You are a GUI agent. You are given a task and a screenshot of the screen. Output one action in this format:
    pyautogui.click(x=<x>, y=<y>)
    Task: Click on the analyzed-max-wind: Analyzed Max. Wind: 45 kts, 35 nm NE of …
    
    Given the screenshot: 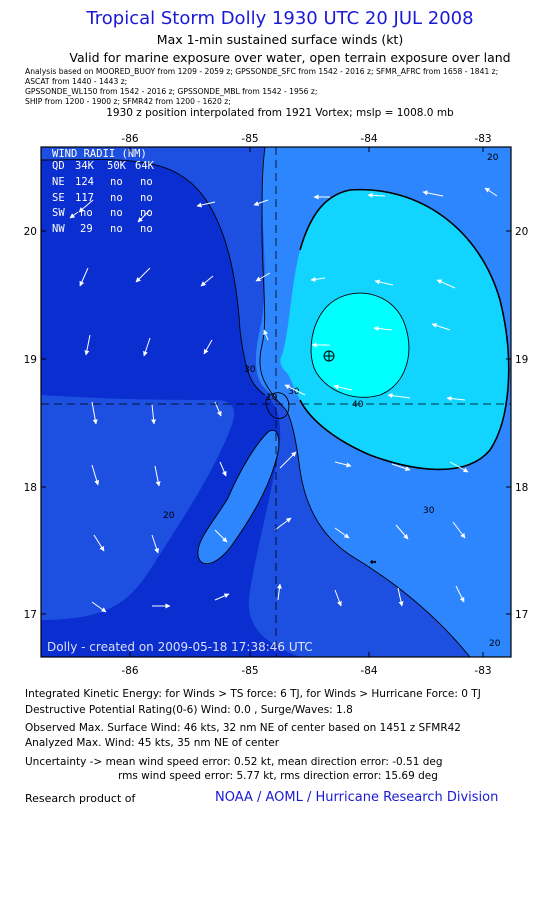 What is the action you would take?
    pyautogui.click(x=152, y=743)
    